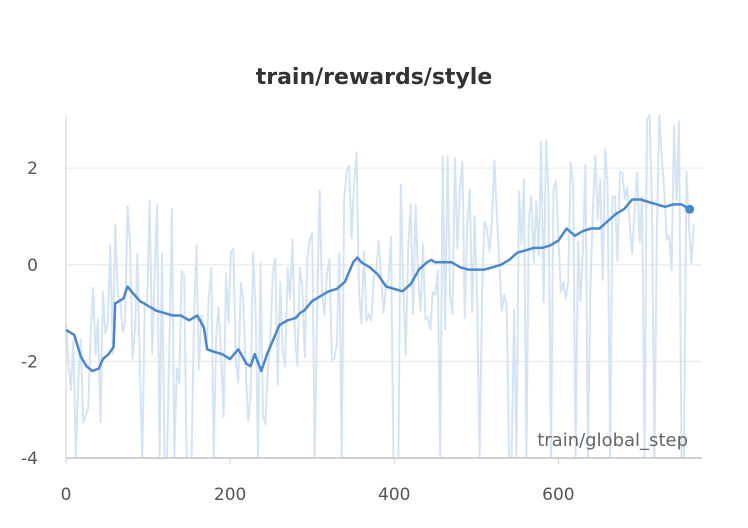 The height and width of the screenshot is (528, 748). Describe the element at coordinates (32, 169) in the screenshot. I see `y-tick-label: 2` at that location.